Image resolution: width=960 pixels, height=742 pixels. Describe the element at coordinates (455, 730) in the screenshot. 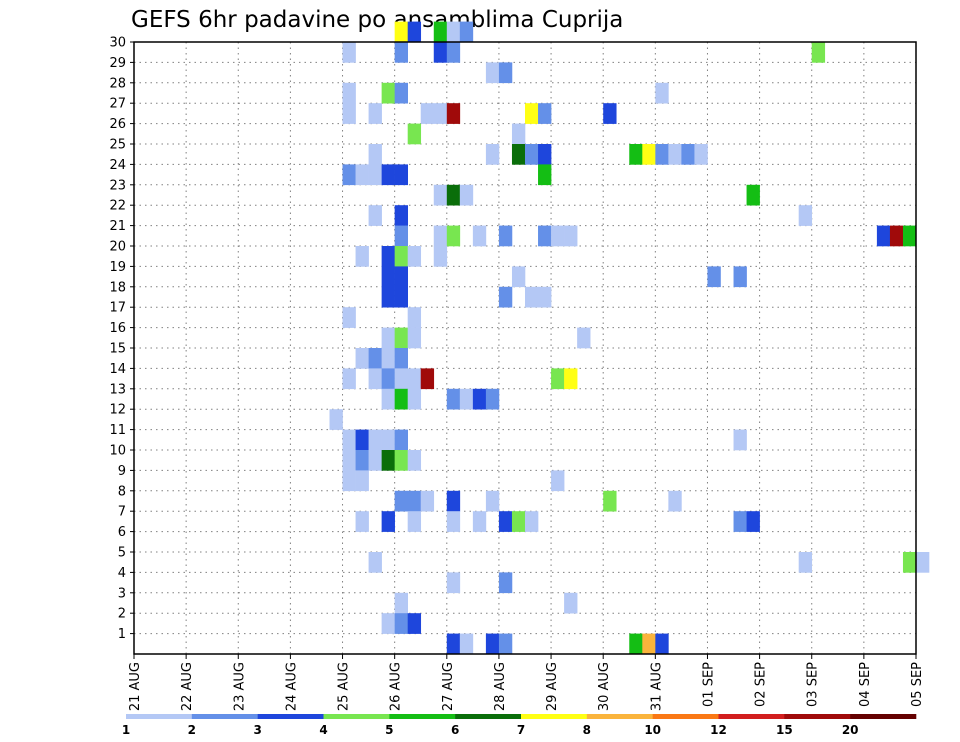

I see `legend-tick-label: 6` at that location.